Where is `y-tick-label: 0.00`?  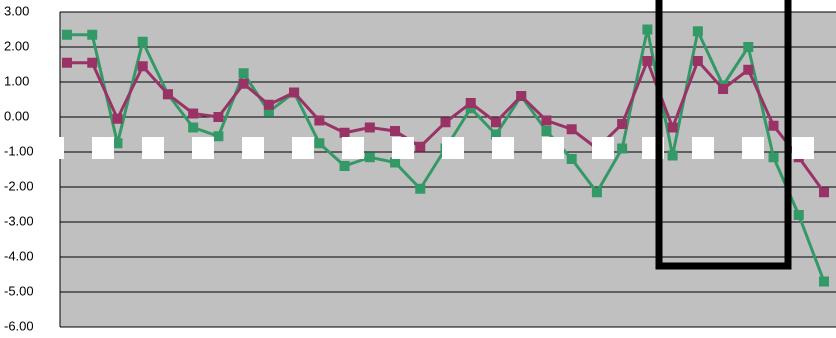 y-tick-label: 0.00 is located at coordinates (16, 115).